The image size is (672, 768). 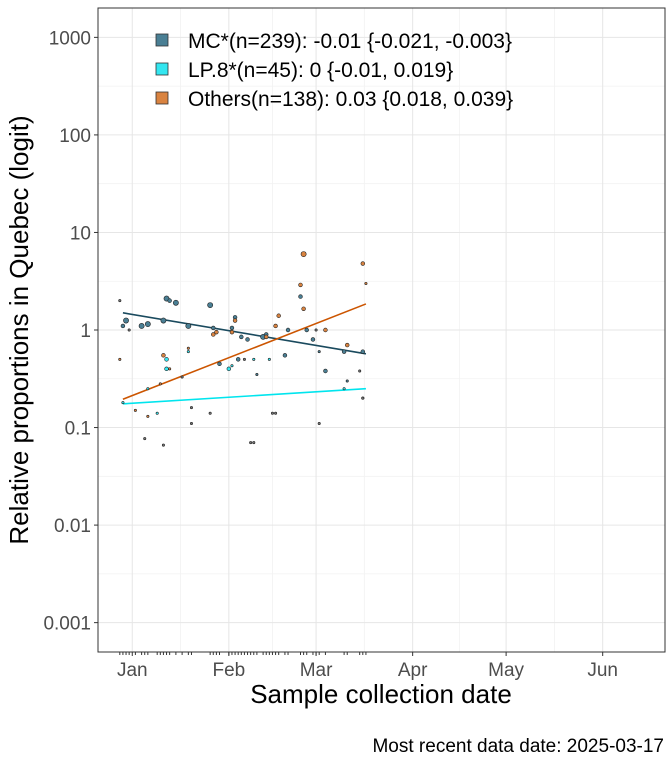 What do you see at coordinates (350, 41) in the screenshot?
I see `legend-label: MC*(n=239): -0.01 {-0.021, -0.003}` at bounding box center [350, 41].